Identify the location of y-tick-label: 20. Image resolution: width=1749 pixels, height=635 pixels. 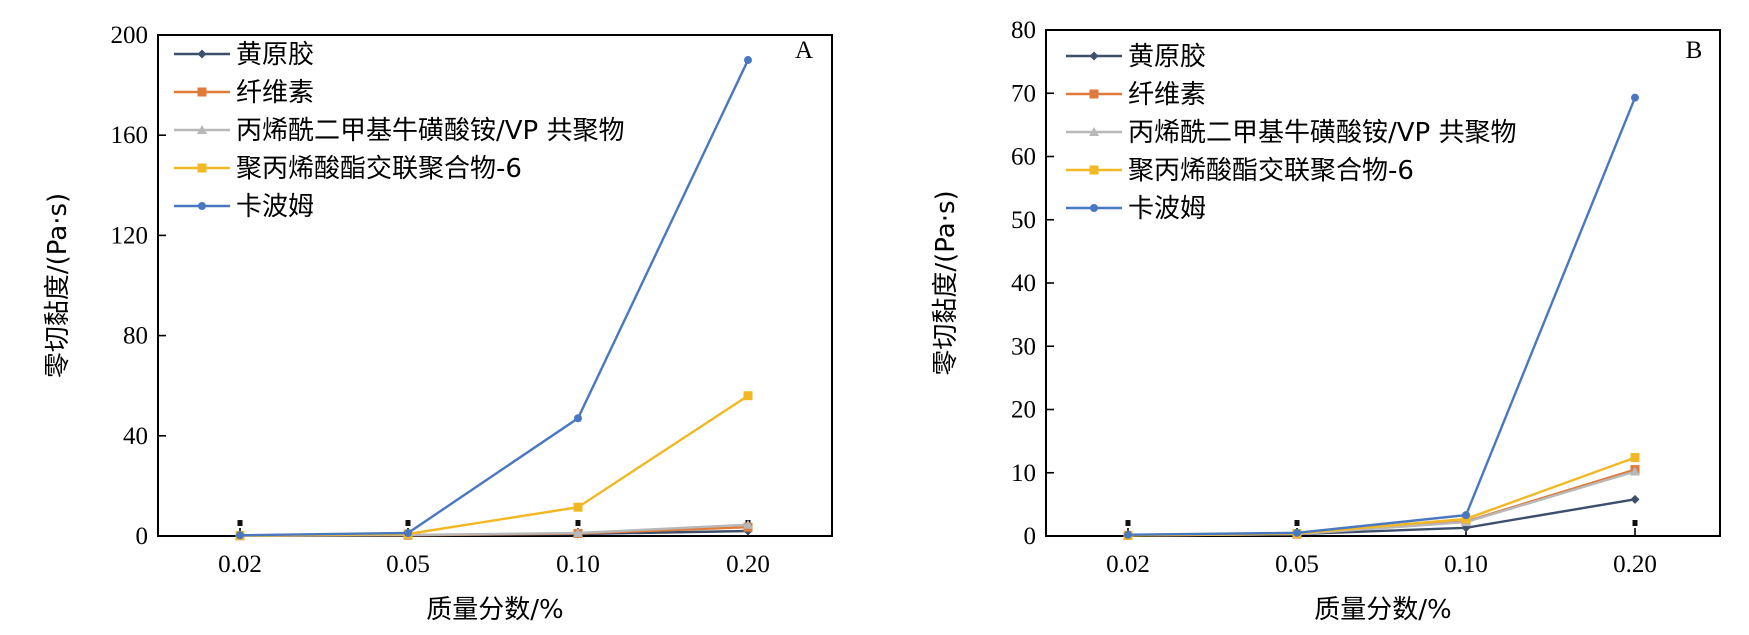
(1023, 410).